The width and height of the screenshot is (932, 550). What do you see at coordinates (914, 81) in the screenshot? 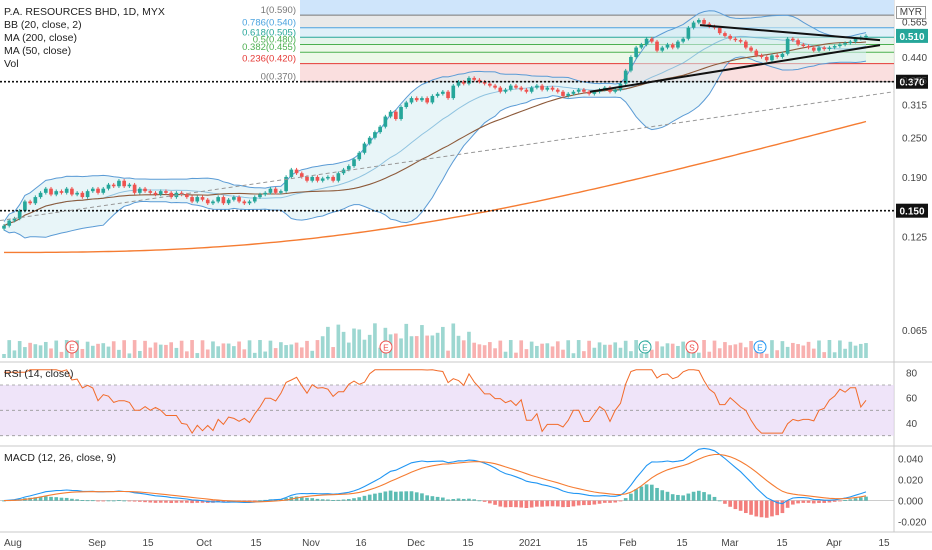
I see `price-axis-tick: 0.375` at bounding box center [914, 81].